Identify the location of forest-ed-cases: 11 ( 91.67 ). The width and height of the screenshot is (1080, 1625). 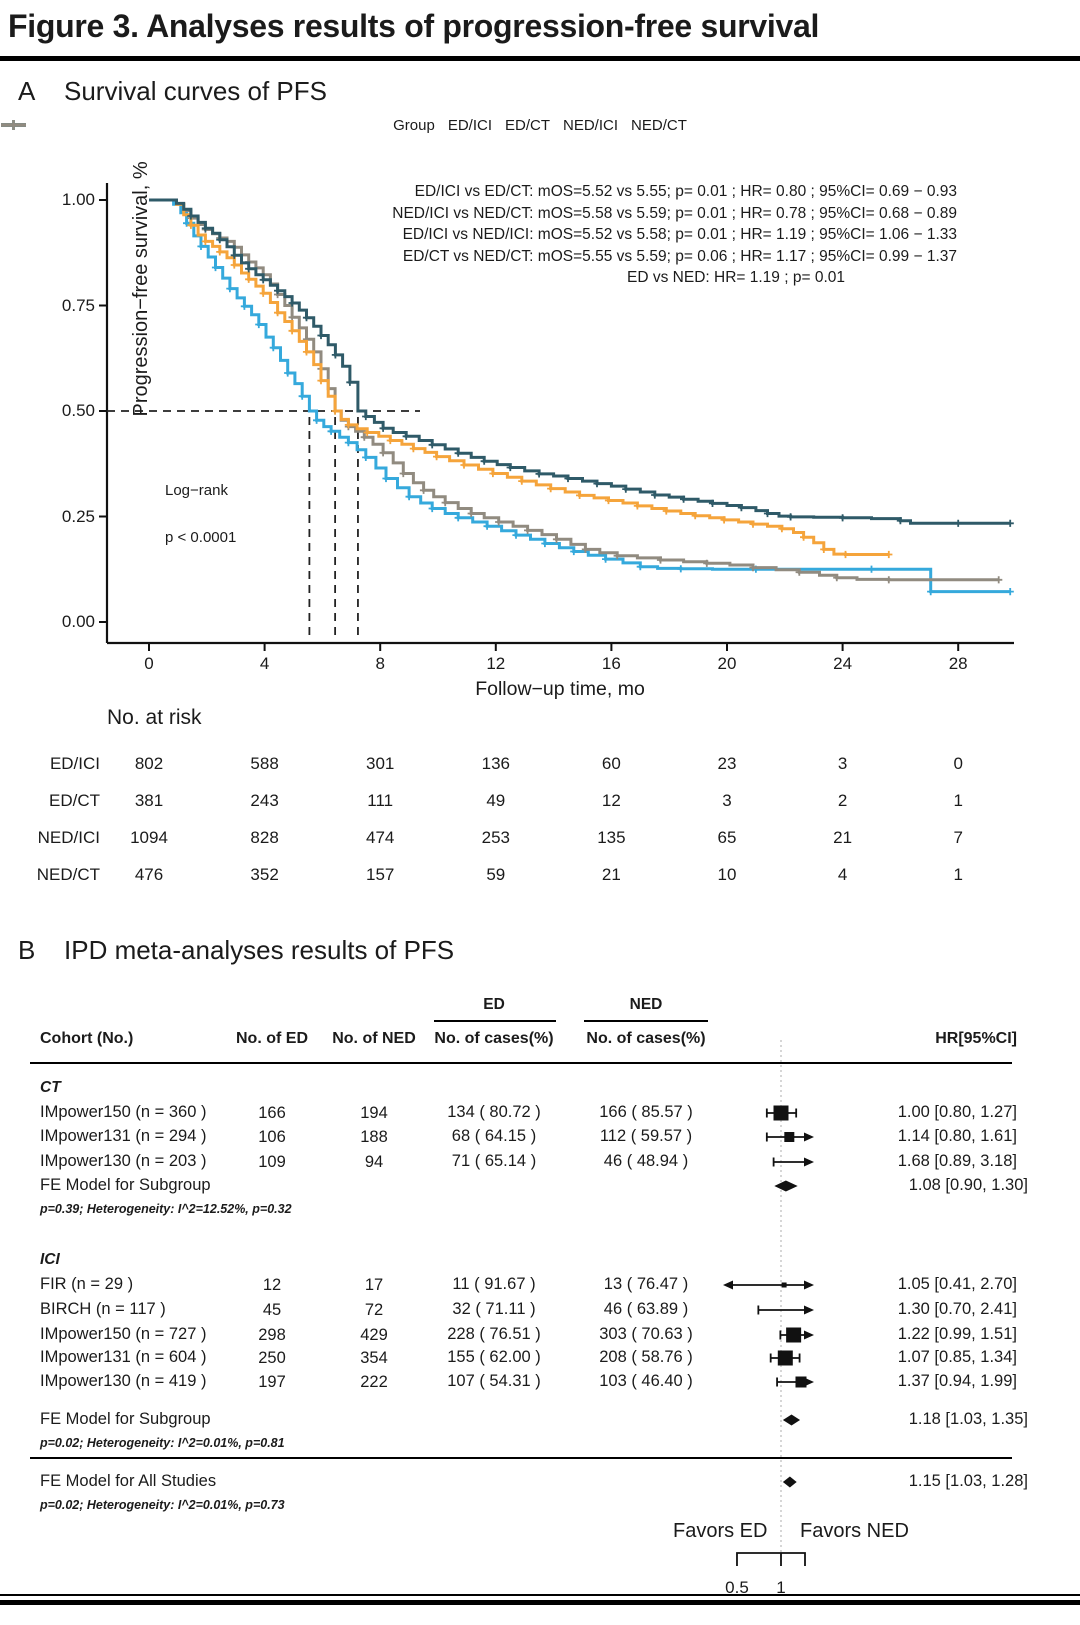
(494, 1284).